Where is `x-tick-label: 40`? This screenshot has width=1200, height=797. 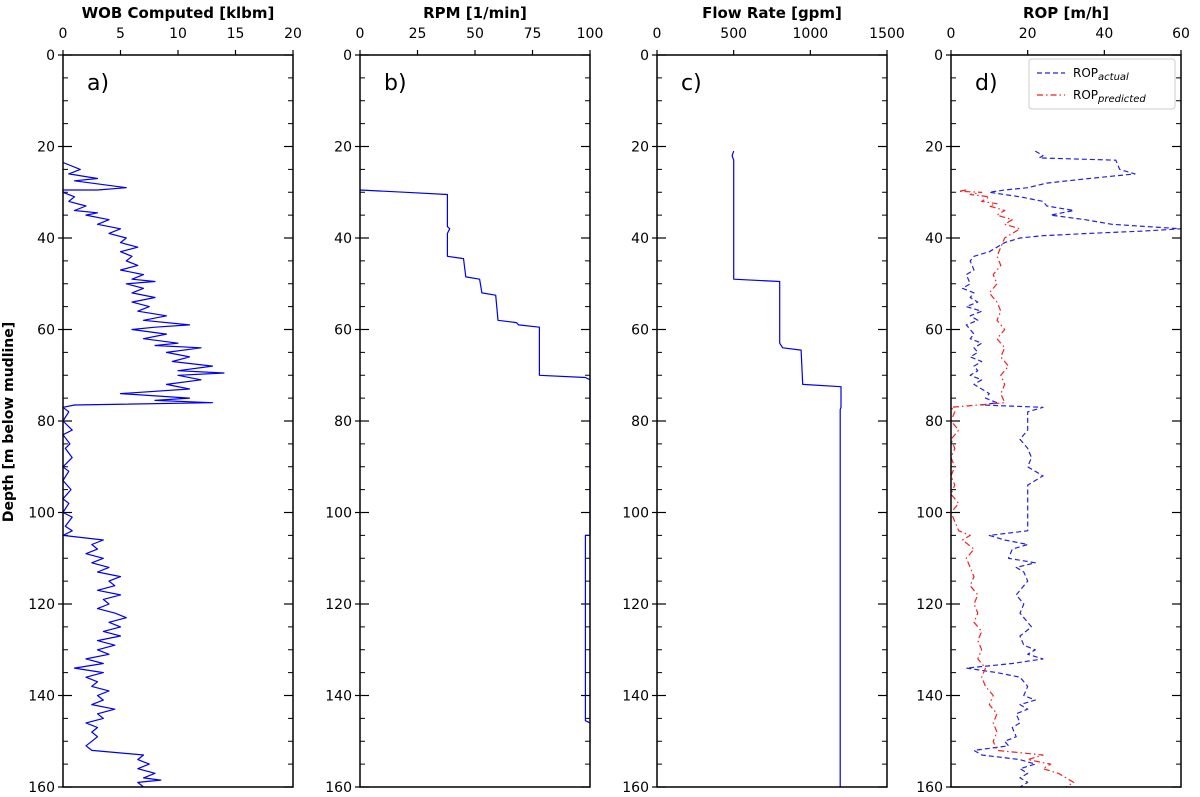
x-tick-label: 40 is located at coordinates (1104, 34).